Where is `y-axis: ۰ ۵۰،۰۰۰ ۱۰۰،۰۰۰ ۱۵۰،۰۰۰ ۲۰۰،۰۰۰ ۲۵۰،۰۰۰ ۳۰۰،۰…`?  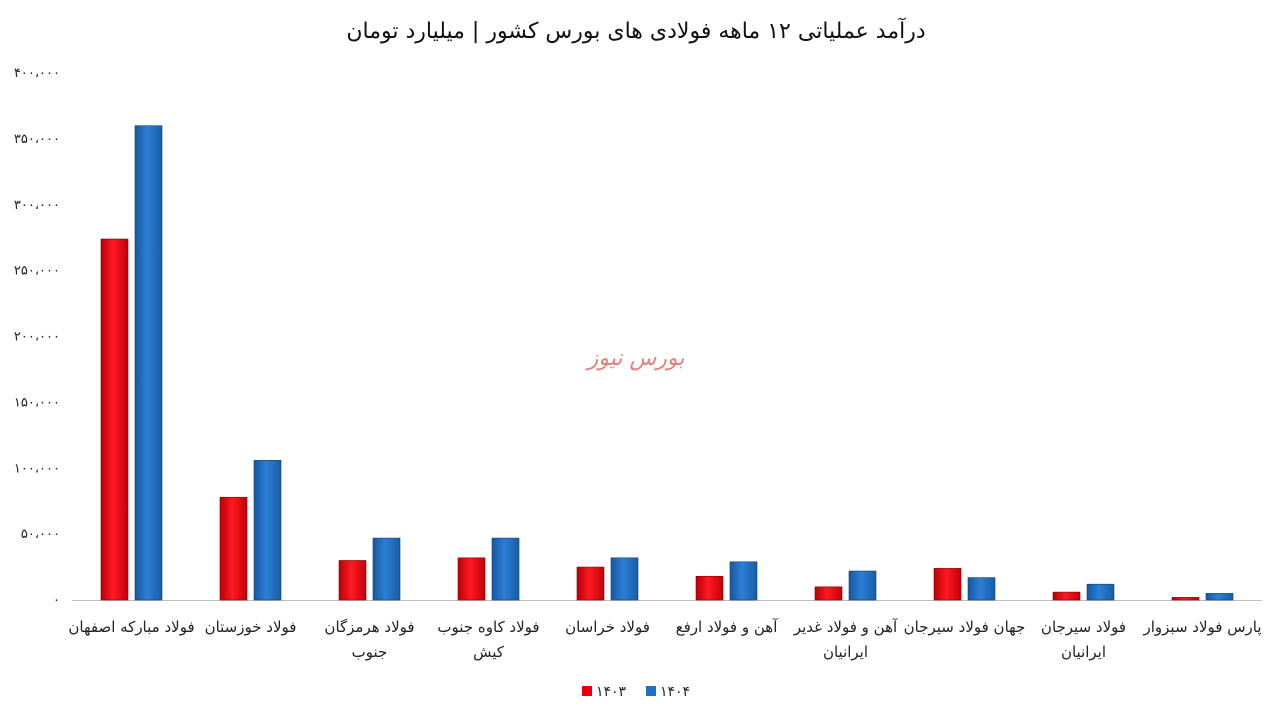 y-axis: ۰ ۵۰،۰۰۰ ۱۰۰،۰۰۰ ۱۵۰،۰۰۰ ۲۰۰،۰۰۰ ۲۵۰،۰۰۰ ۳۰۰،۰… is located at coordinates (37, 337).